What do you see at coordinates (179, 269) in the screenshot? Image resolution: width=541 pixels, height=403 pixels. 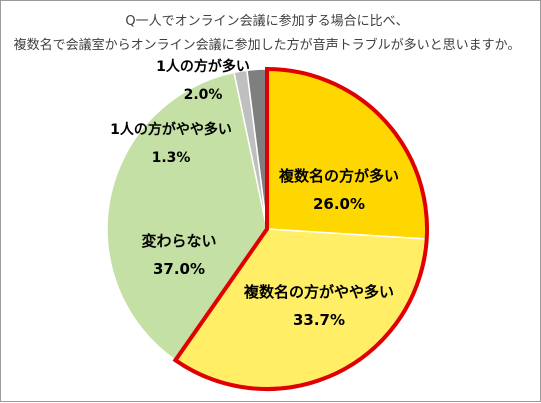 I see `slice-value-label-3: 37.0%` at bounding box center [179, 269].